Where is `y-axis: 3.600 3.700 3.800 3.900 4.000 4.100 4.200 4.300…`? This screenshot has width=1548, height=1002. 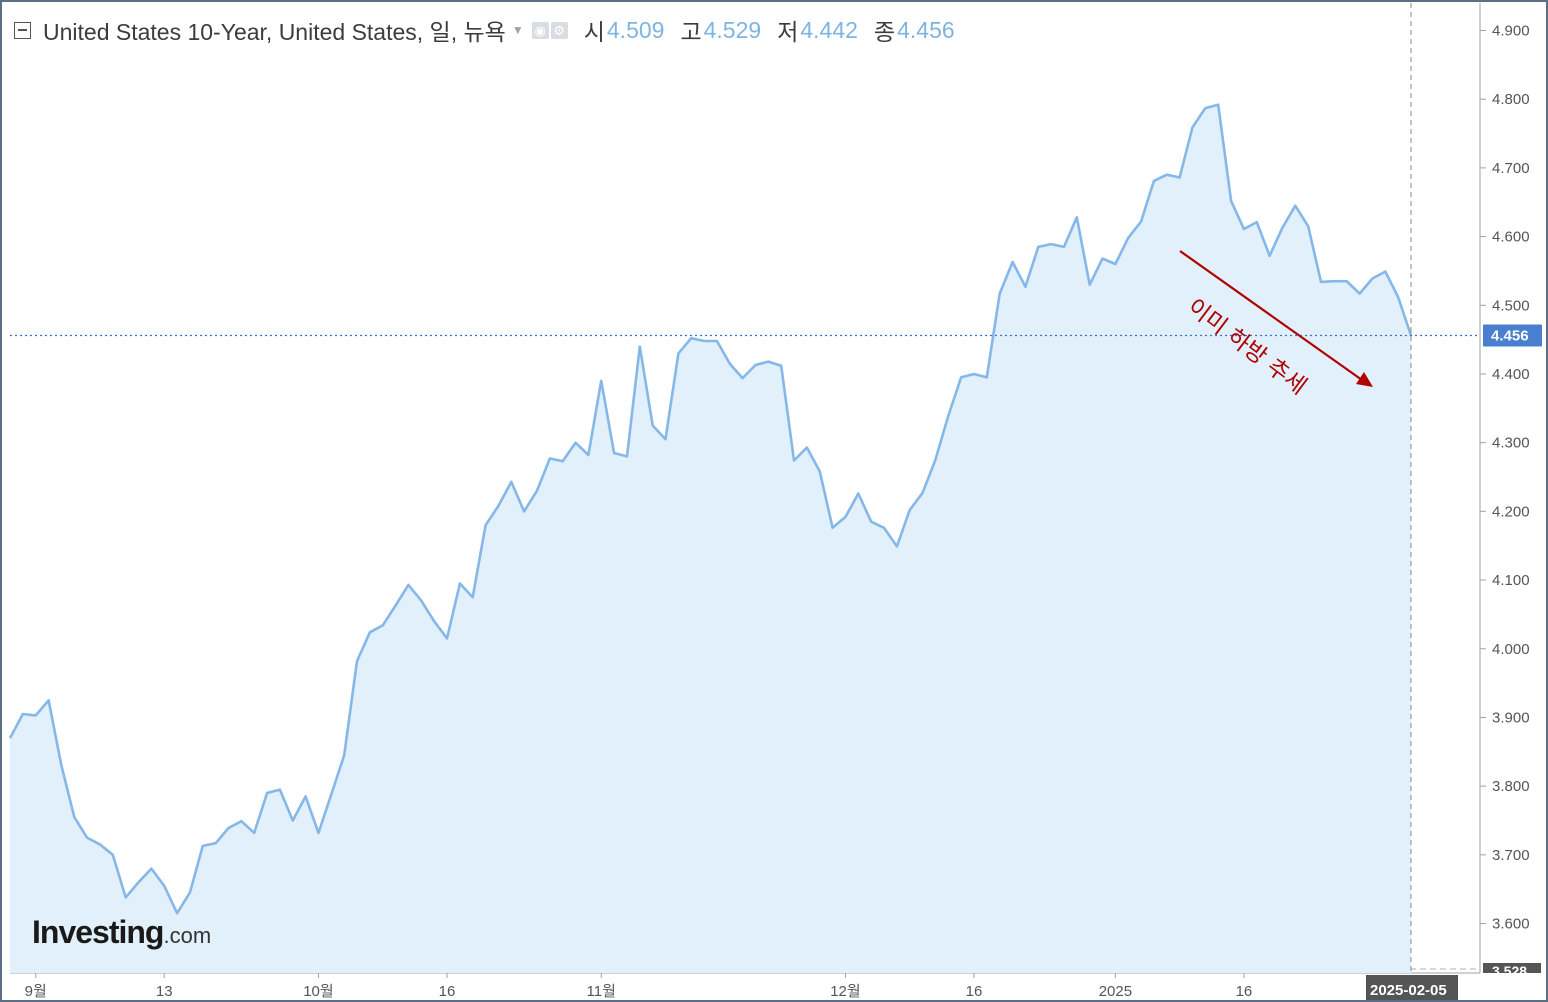
y-axis: 3.600 3.700 3.800 3.900 4.000 4.100 4.200 4.300… is located at coordinates (1505, 477).